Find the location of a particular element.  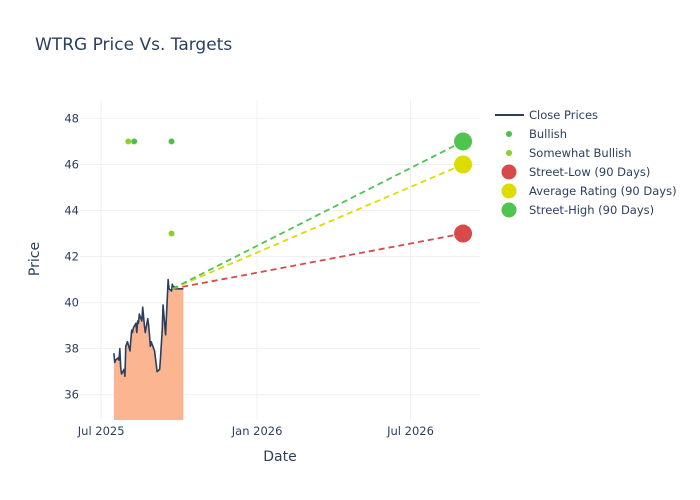

y-tick-label: 36 is located at coordinates (71, 395).